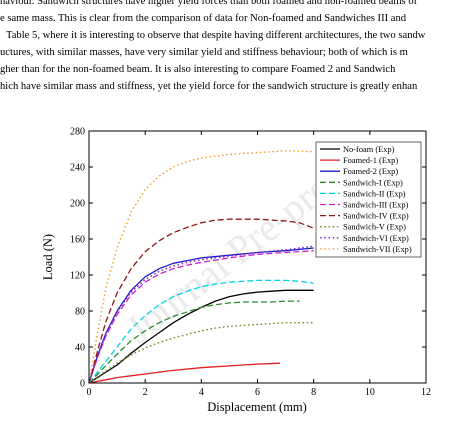  I want to click on legend-label-8: Sandwich-V (Exp), so click(374, 227).